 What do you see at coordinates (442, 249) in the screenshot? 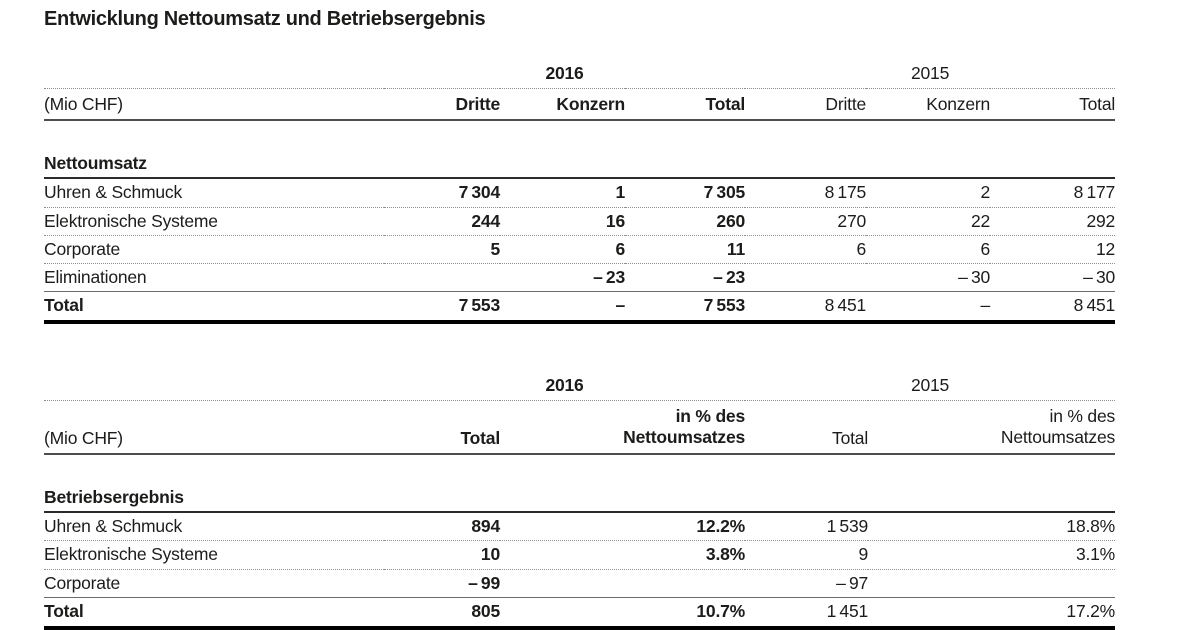
I see `table-cell: 5` at bounding box center [442, 249].